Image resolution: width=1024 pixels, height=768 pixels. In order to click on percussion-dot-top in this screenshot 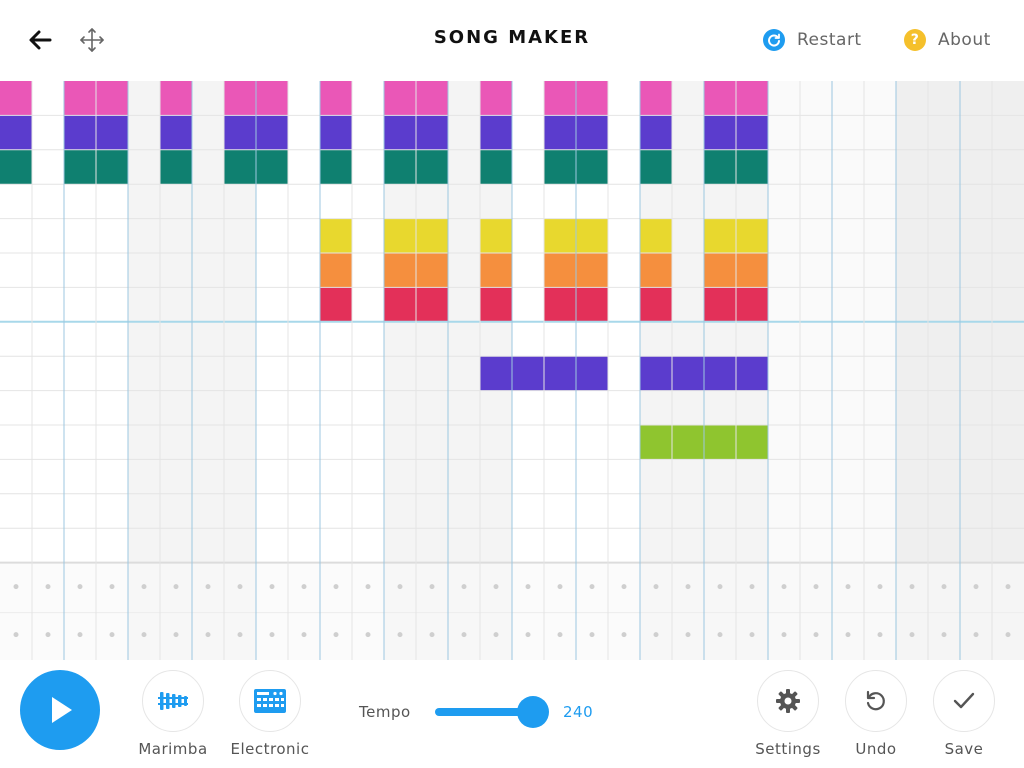, I will do `click(144, 587)`.